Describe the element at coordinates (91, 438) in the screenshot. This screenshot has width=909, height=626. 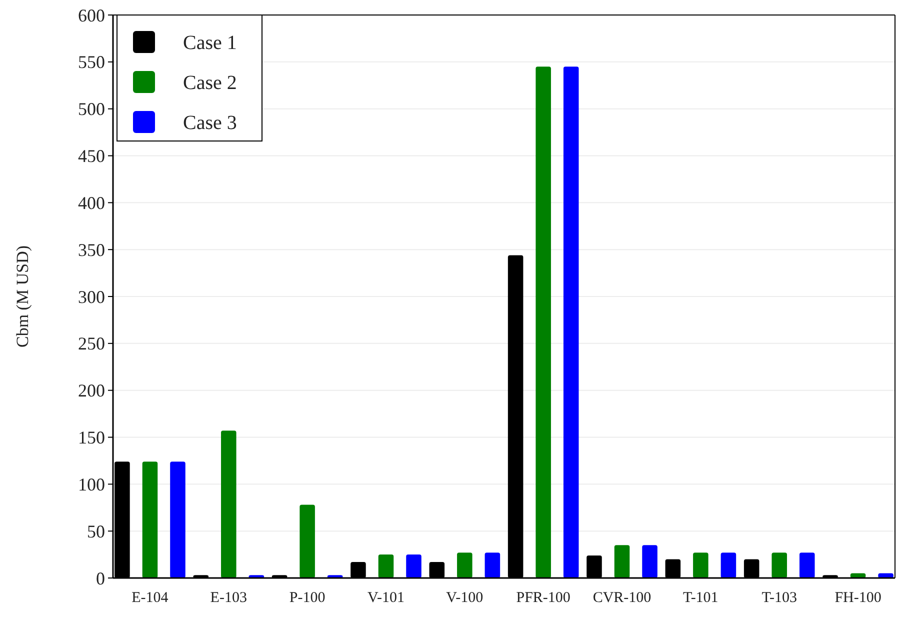
I see `y-tick-label: 150` at that location.